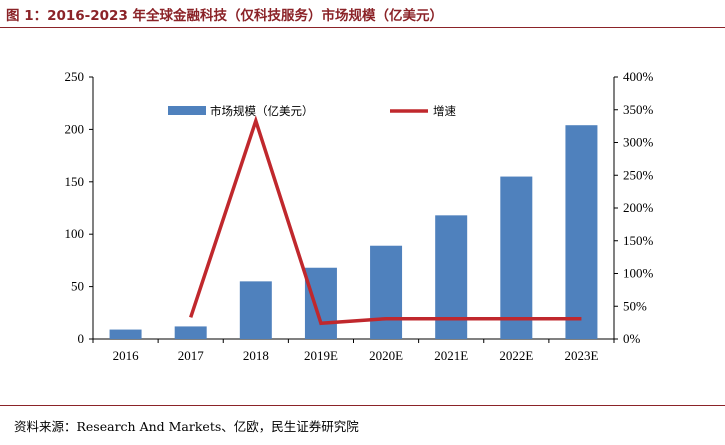  What do you see at coordinates (75, 233) in the screenshot?
I see `left-tick-label: 100` at bounding box center [75, 233].